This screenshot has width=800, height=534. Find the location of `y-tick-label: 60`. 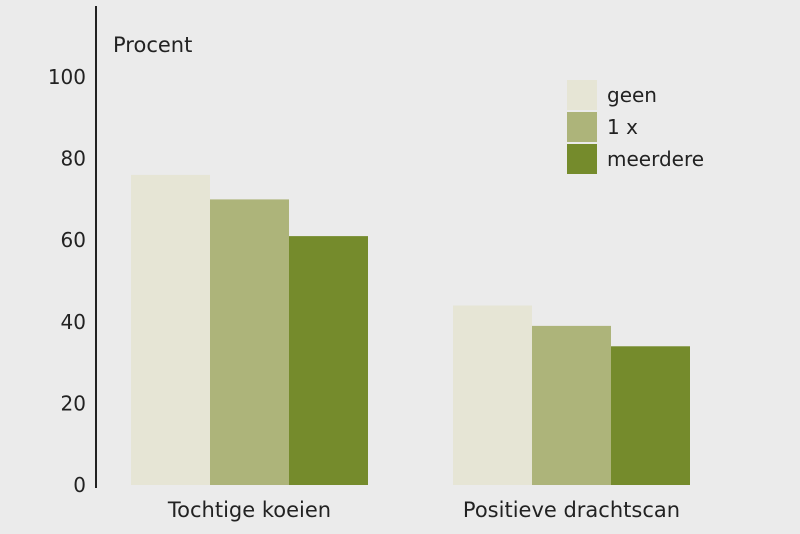

y-tick-label: 60 is located at coordinates (73, 240).